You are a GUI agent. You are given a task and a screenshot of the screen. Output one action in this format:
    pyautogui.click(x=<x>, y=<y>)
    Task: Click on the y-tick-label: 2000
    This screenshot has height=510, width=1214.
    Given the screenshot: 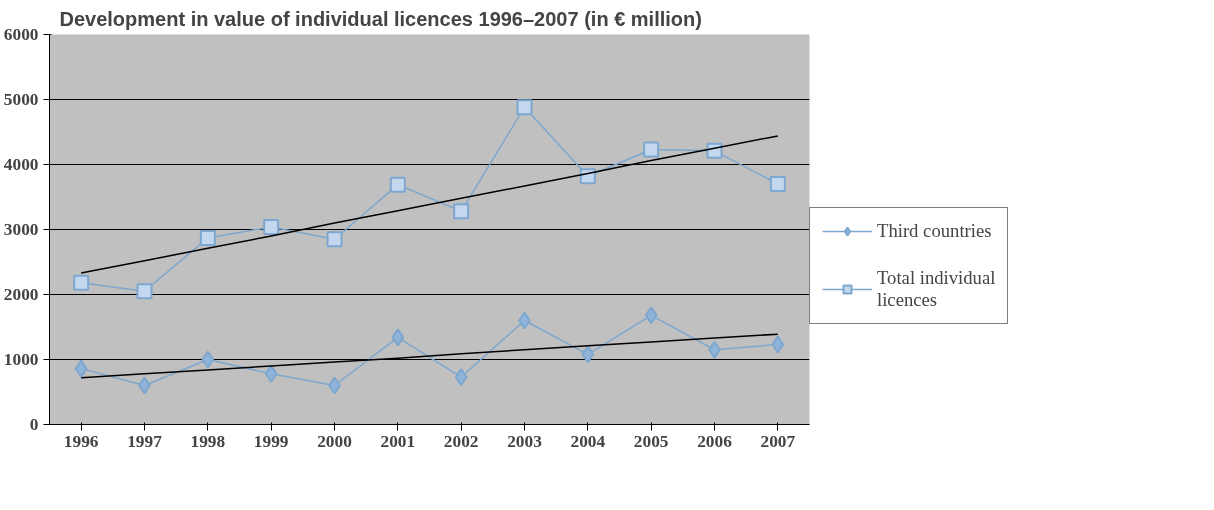 What is the action you would take?
    pyautogui.click(x=21, y=294)
    